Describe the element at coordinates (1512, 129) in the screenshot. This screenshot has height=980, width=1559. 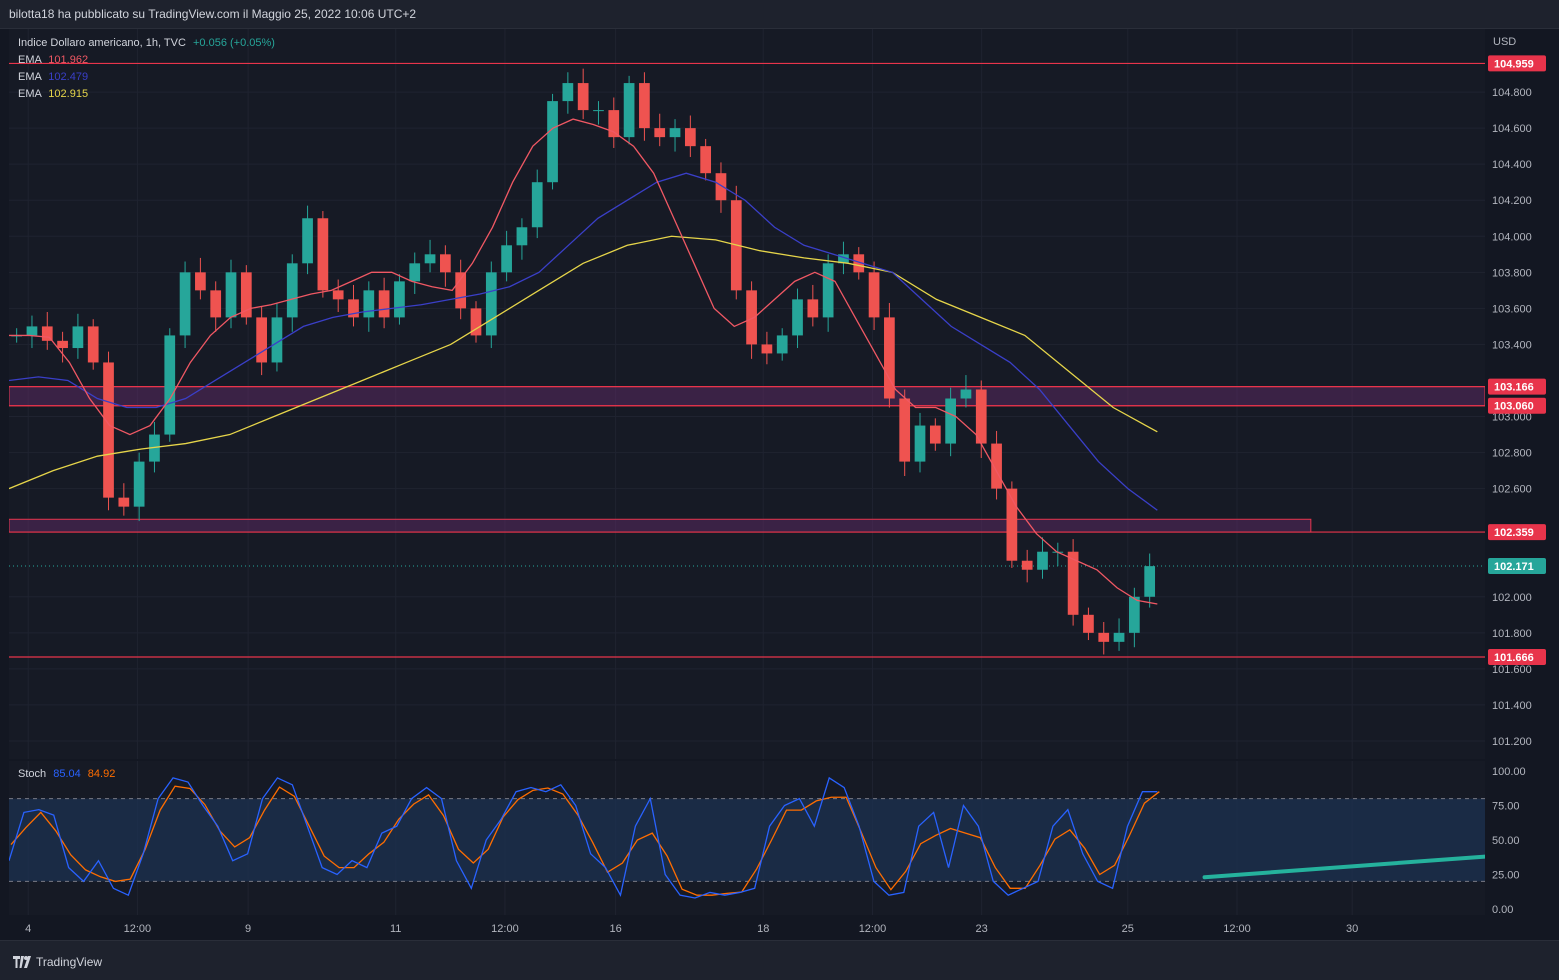
I see `price-tick-1: 104.600` at that location.